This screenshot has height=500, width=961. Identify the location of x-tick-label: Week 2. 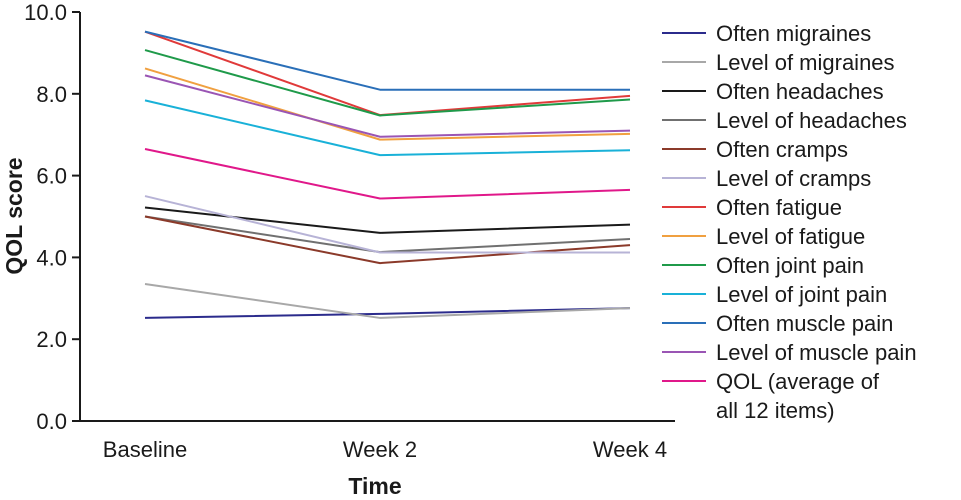
(380, 449).